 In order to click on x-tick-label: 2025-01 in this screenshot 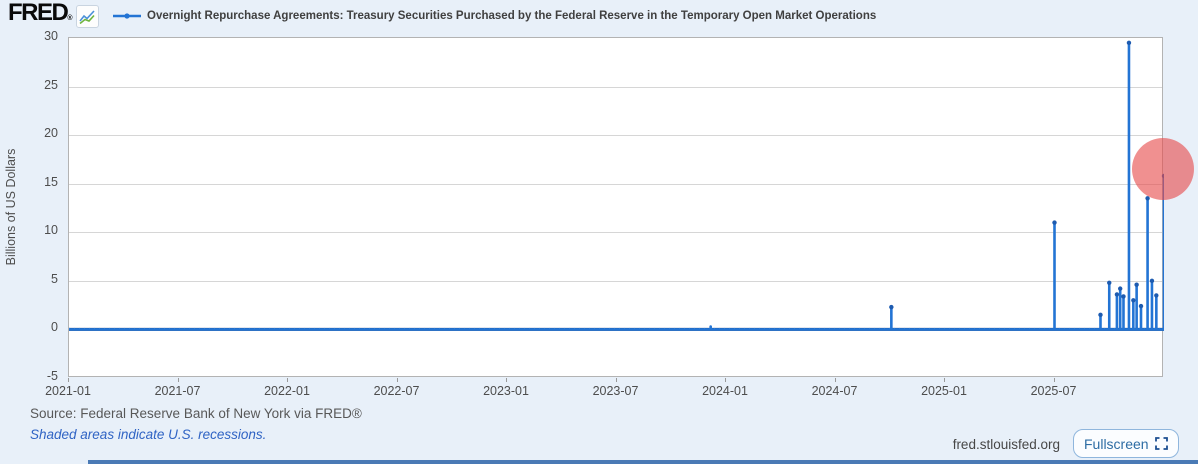, I will do `click(944, 391)`.